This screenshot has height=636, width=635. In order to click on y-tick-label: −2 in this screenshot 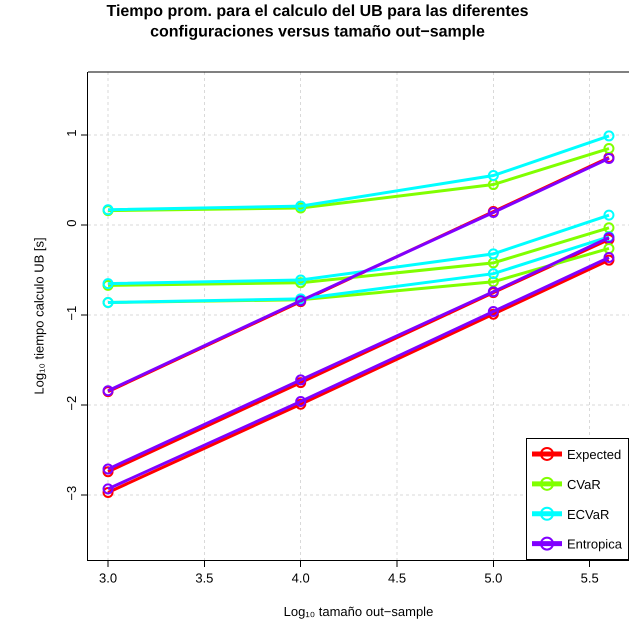, I will do `click(71, 403)`.